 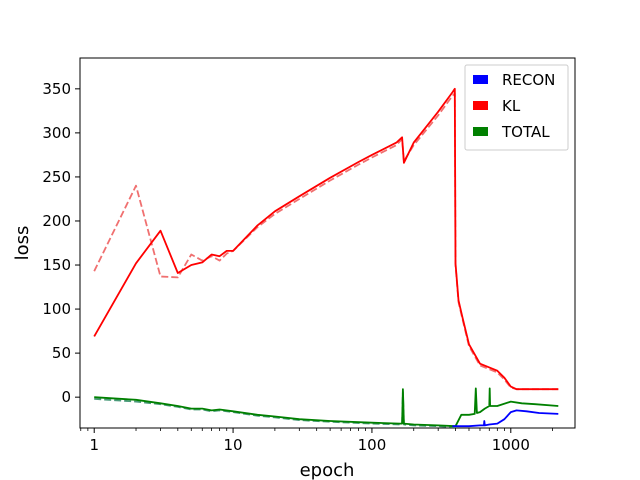 What do you see at coordinates (66, 397) in the screenshot?
I see `y-tick-label: 0` at bounding box center [66, 397].